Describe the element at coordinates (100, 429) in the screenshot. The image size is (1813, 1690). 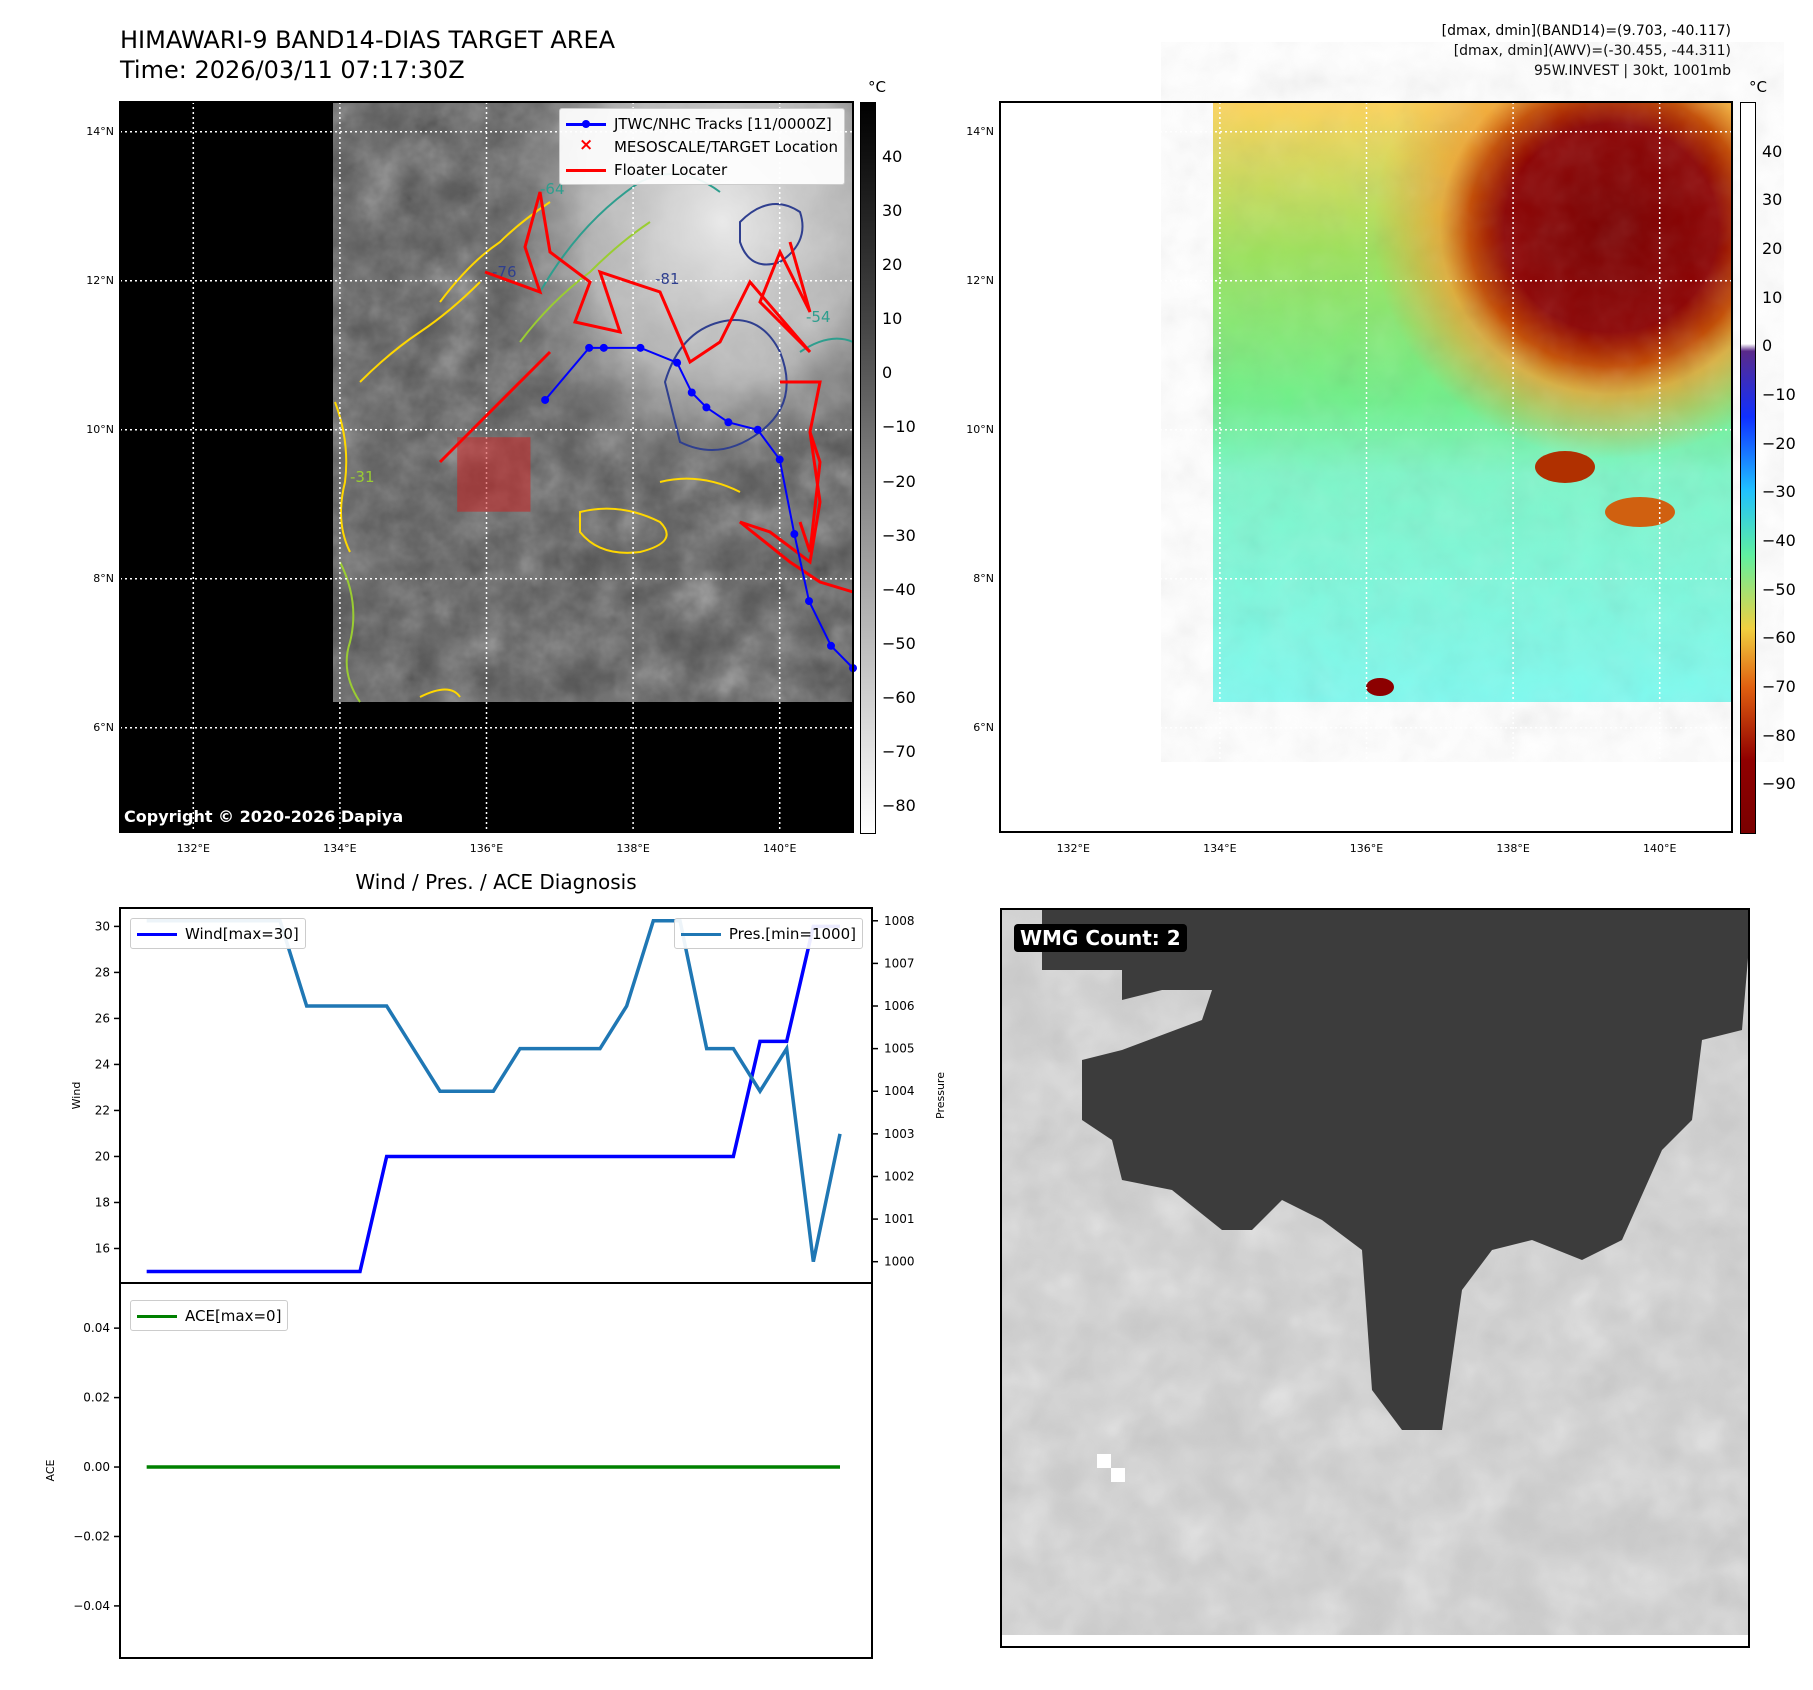
I see `lat-tick-label: 10°N` at that location.